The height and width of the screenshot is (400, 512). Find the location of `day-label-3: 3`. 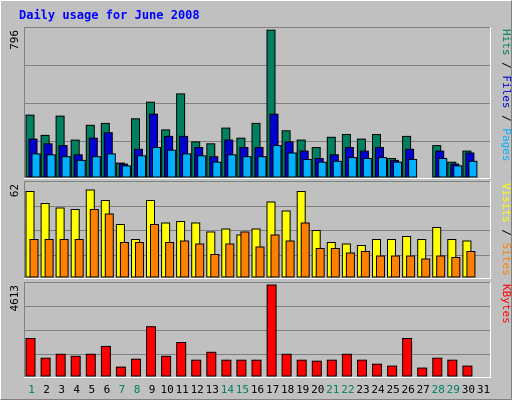

day-label-3: 3 is located at coordinates (61, 389).